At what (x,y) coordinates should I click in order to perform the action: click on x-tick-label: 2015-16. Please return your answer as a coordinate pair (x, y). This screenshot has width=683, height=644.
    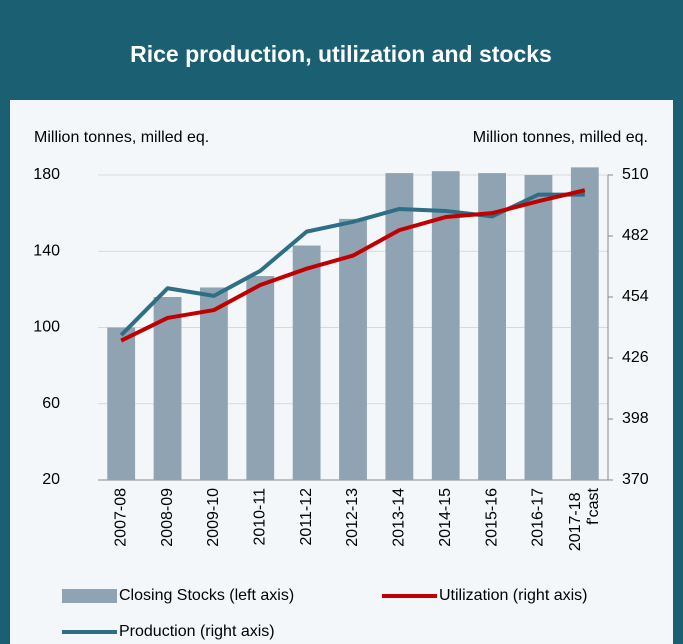
    Looking at the image, I should click on (491, 517).